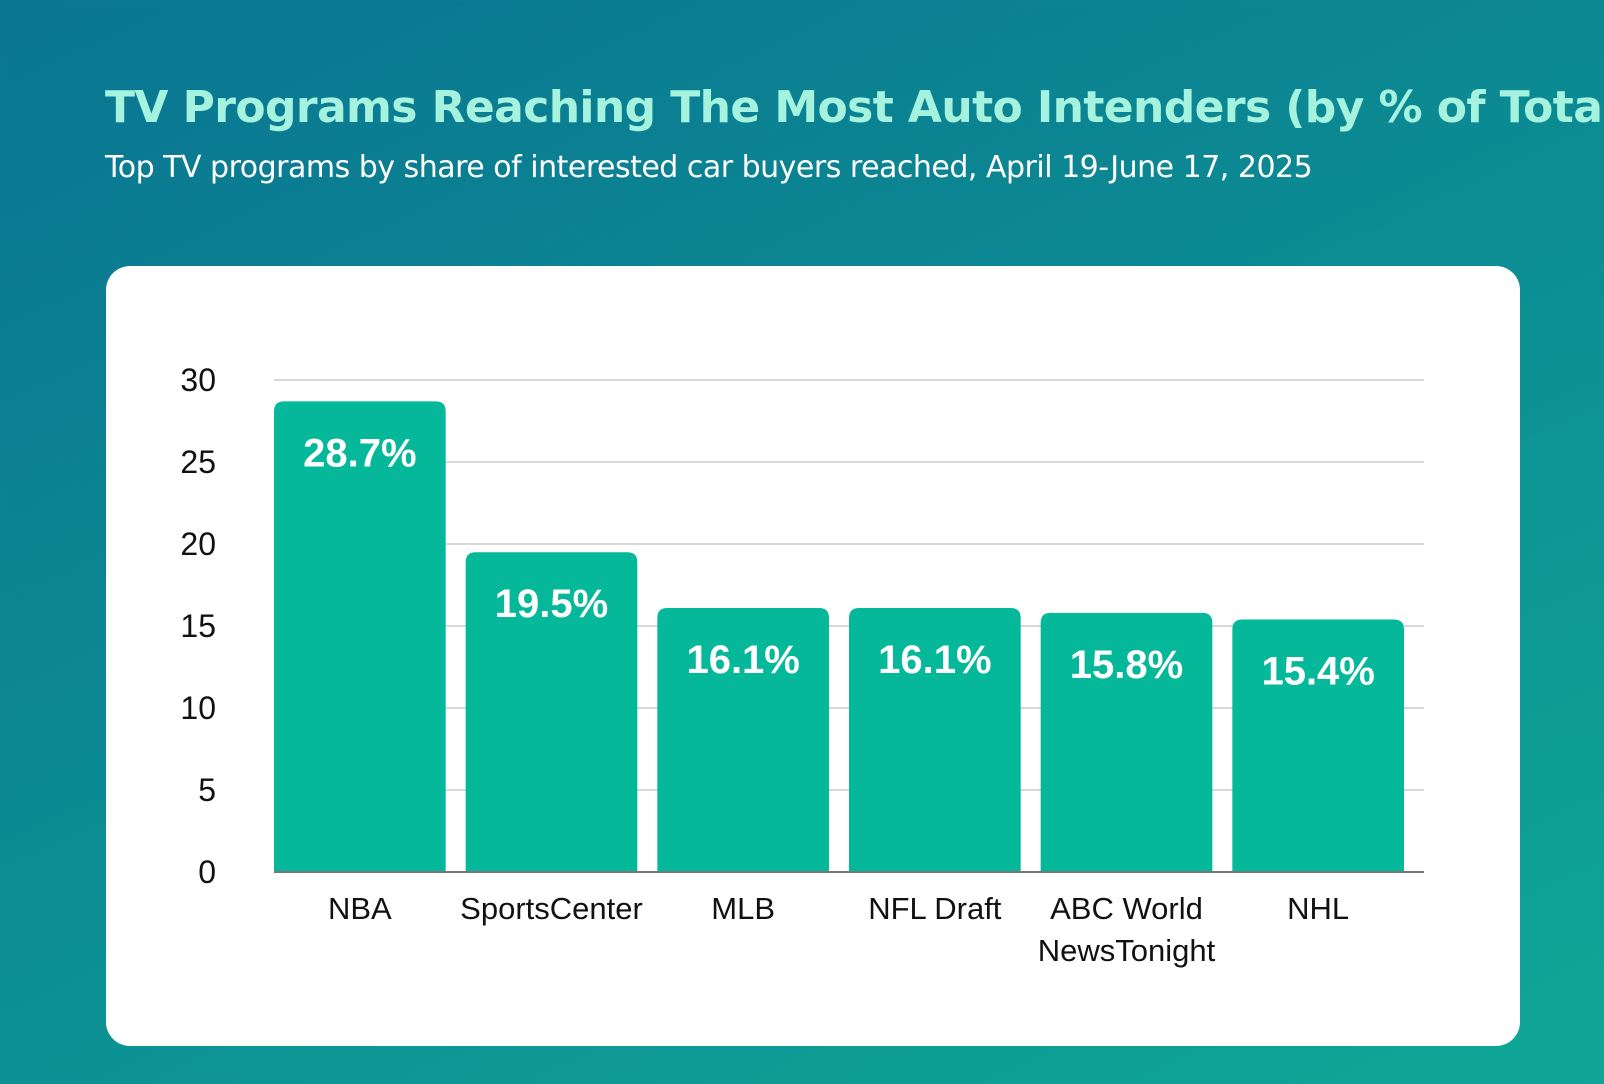 The height and width of the screenshot is (1084, 1604). I want to click on bar-value-label: 28.7%, so click(359, 453).